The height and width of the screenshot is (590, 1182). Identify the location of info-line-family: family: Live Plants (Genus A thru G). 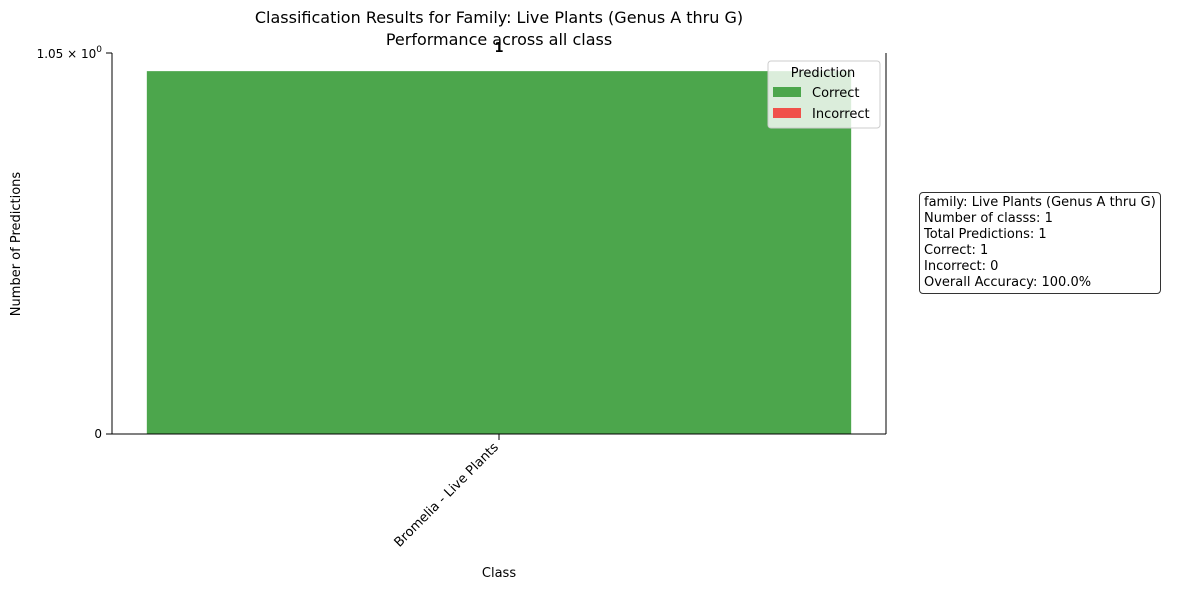
(1040, 202).